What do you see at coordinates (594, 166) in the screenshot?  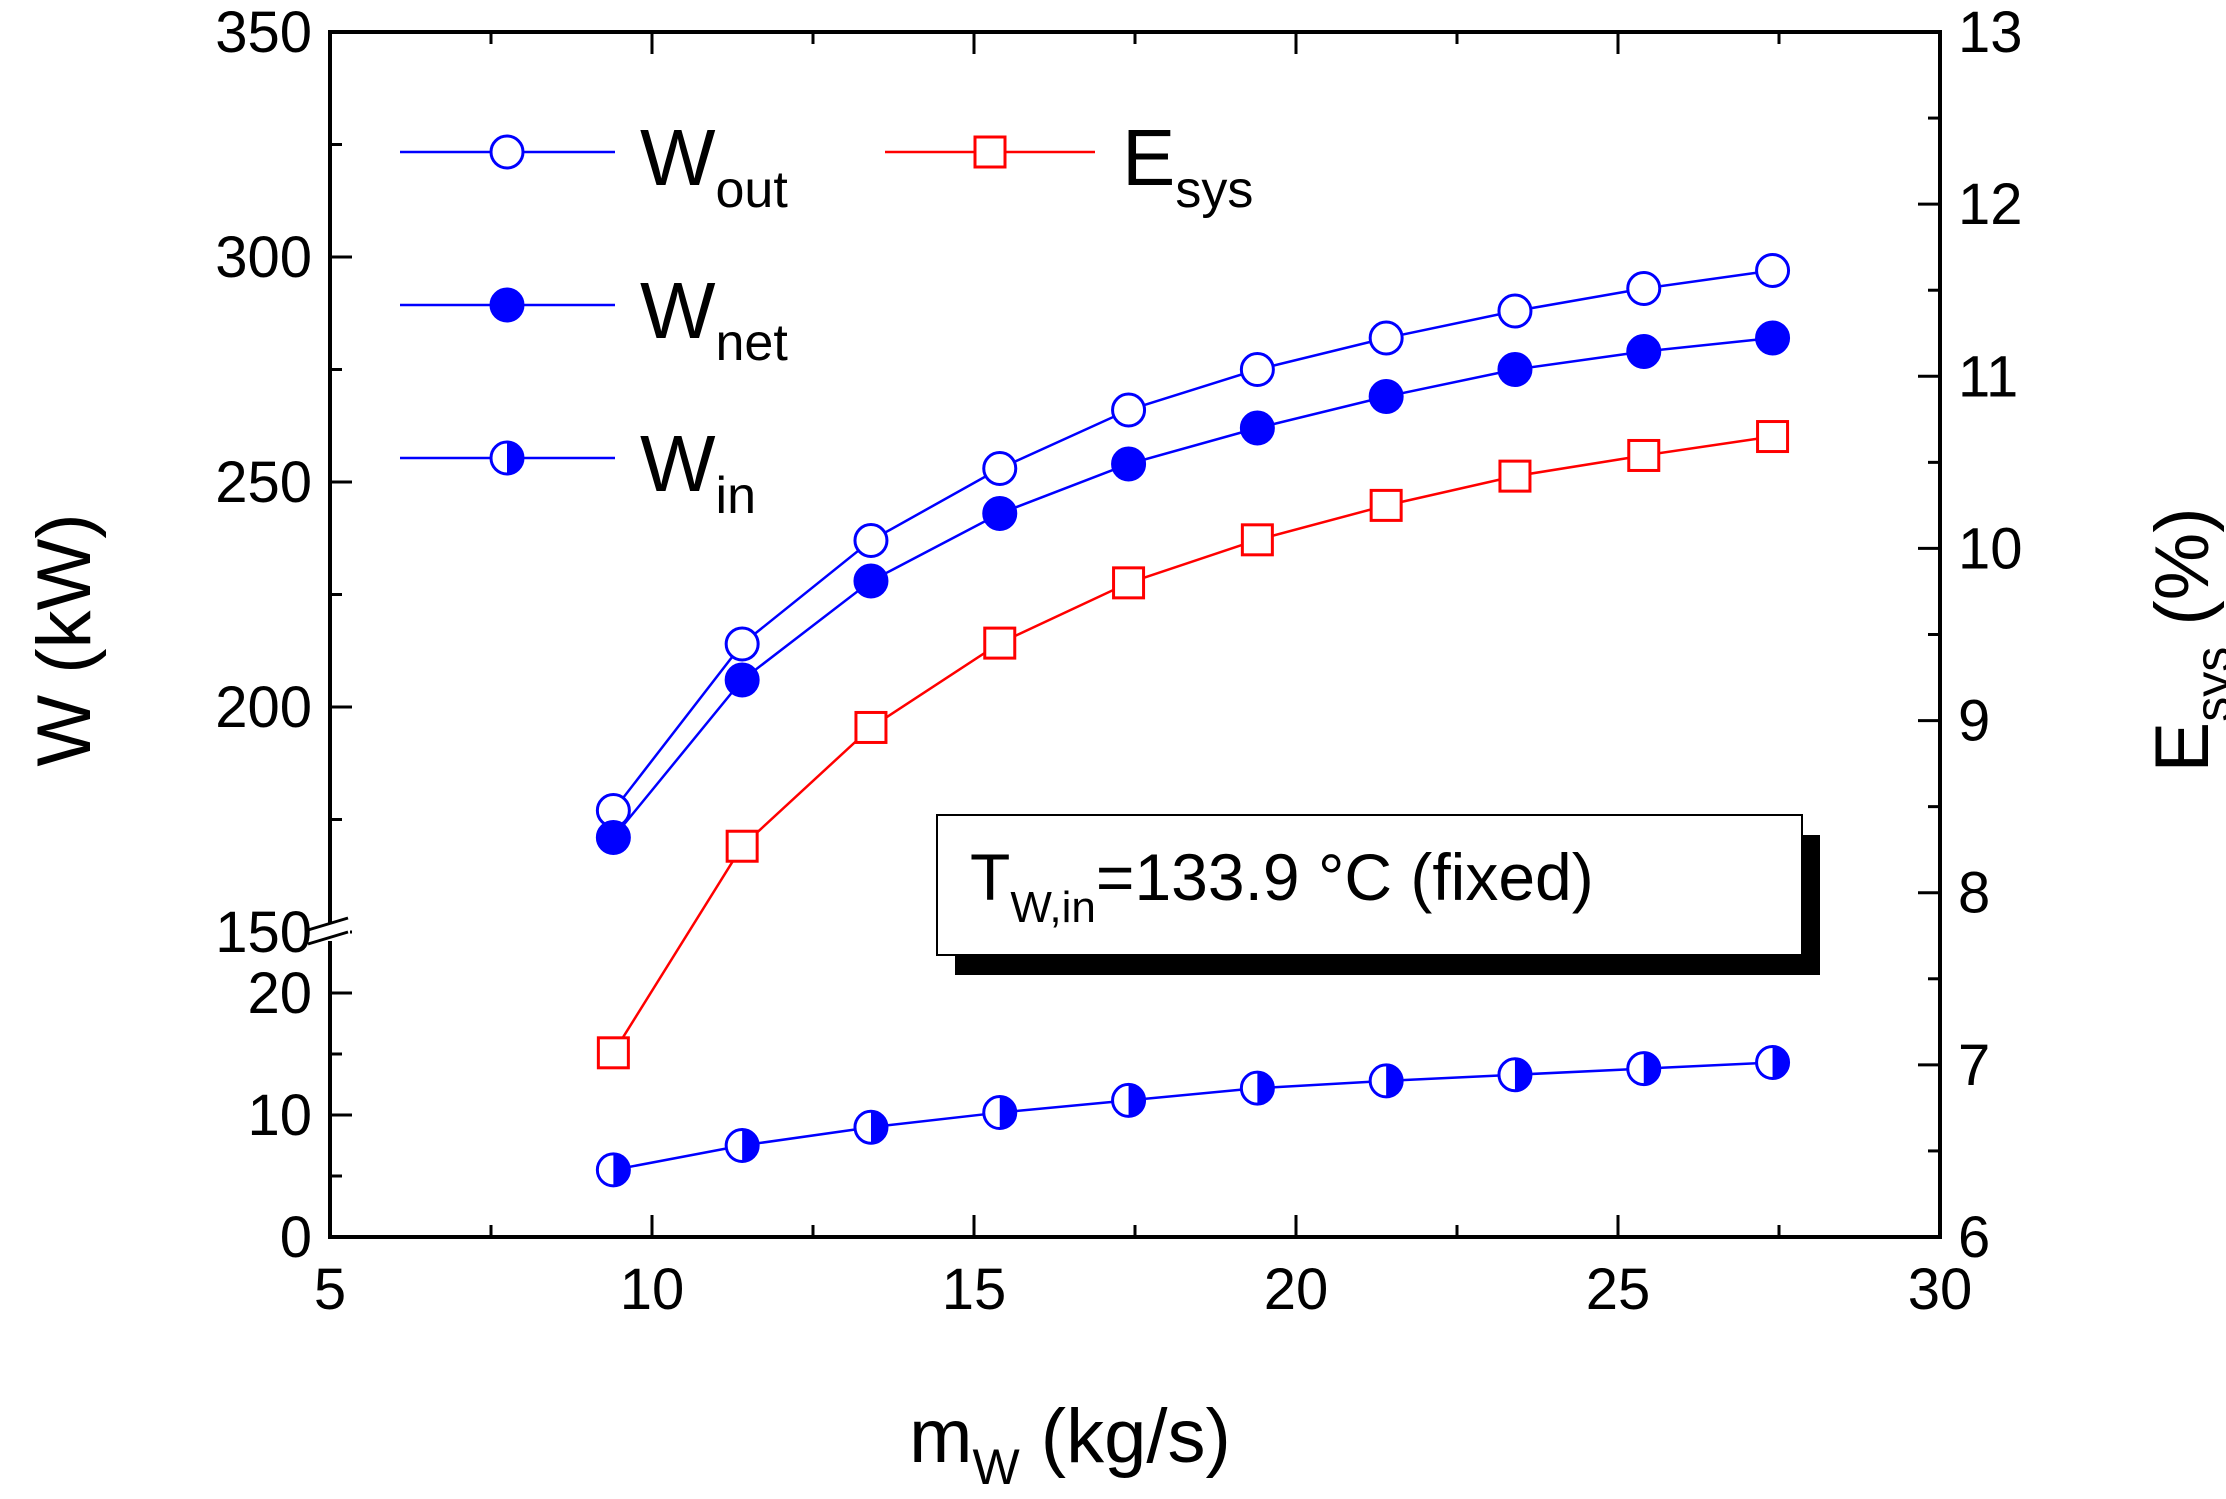 I see `legend-entry-wout: Wout` at bounding box center [594, 166].